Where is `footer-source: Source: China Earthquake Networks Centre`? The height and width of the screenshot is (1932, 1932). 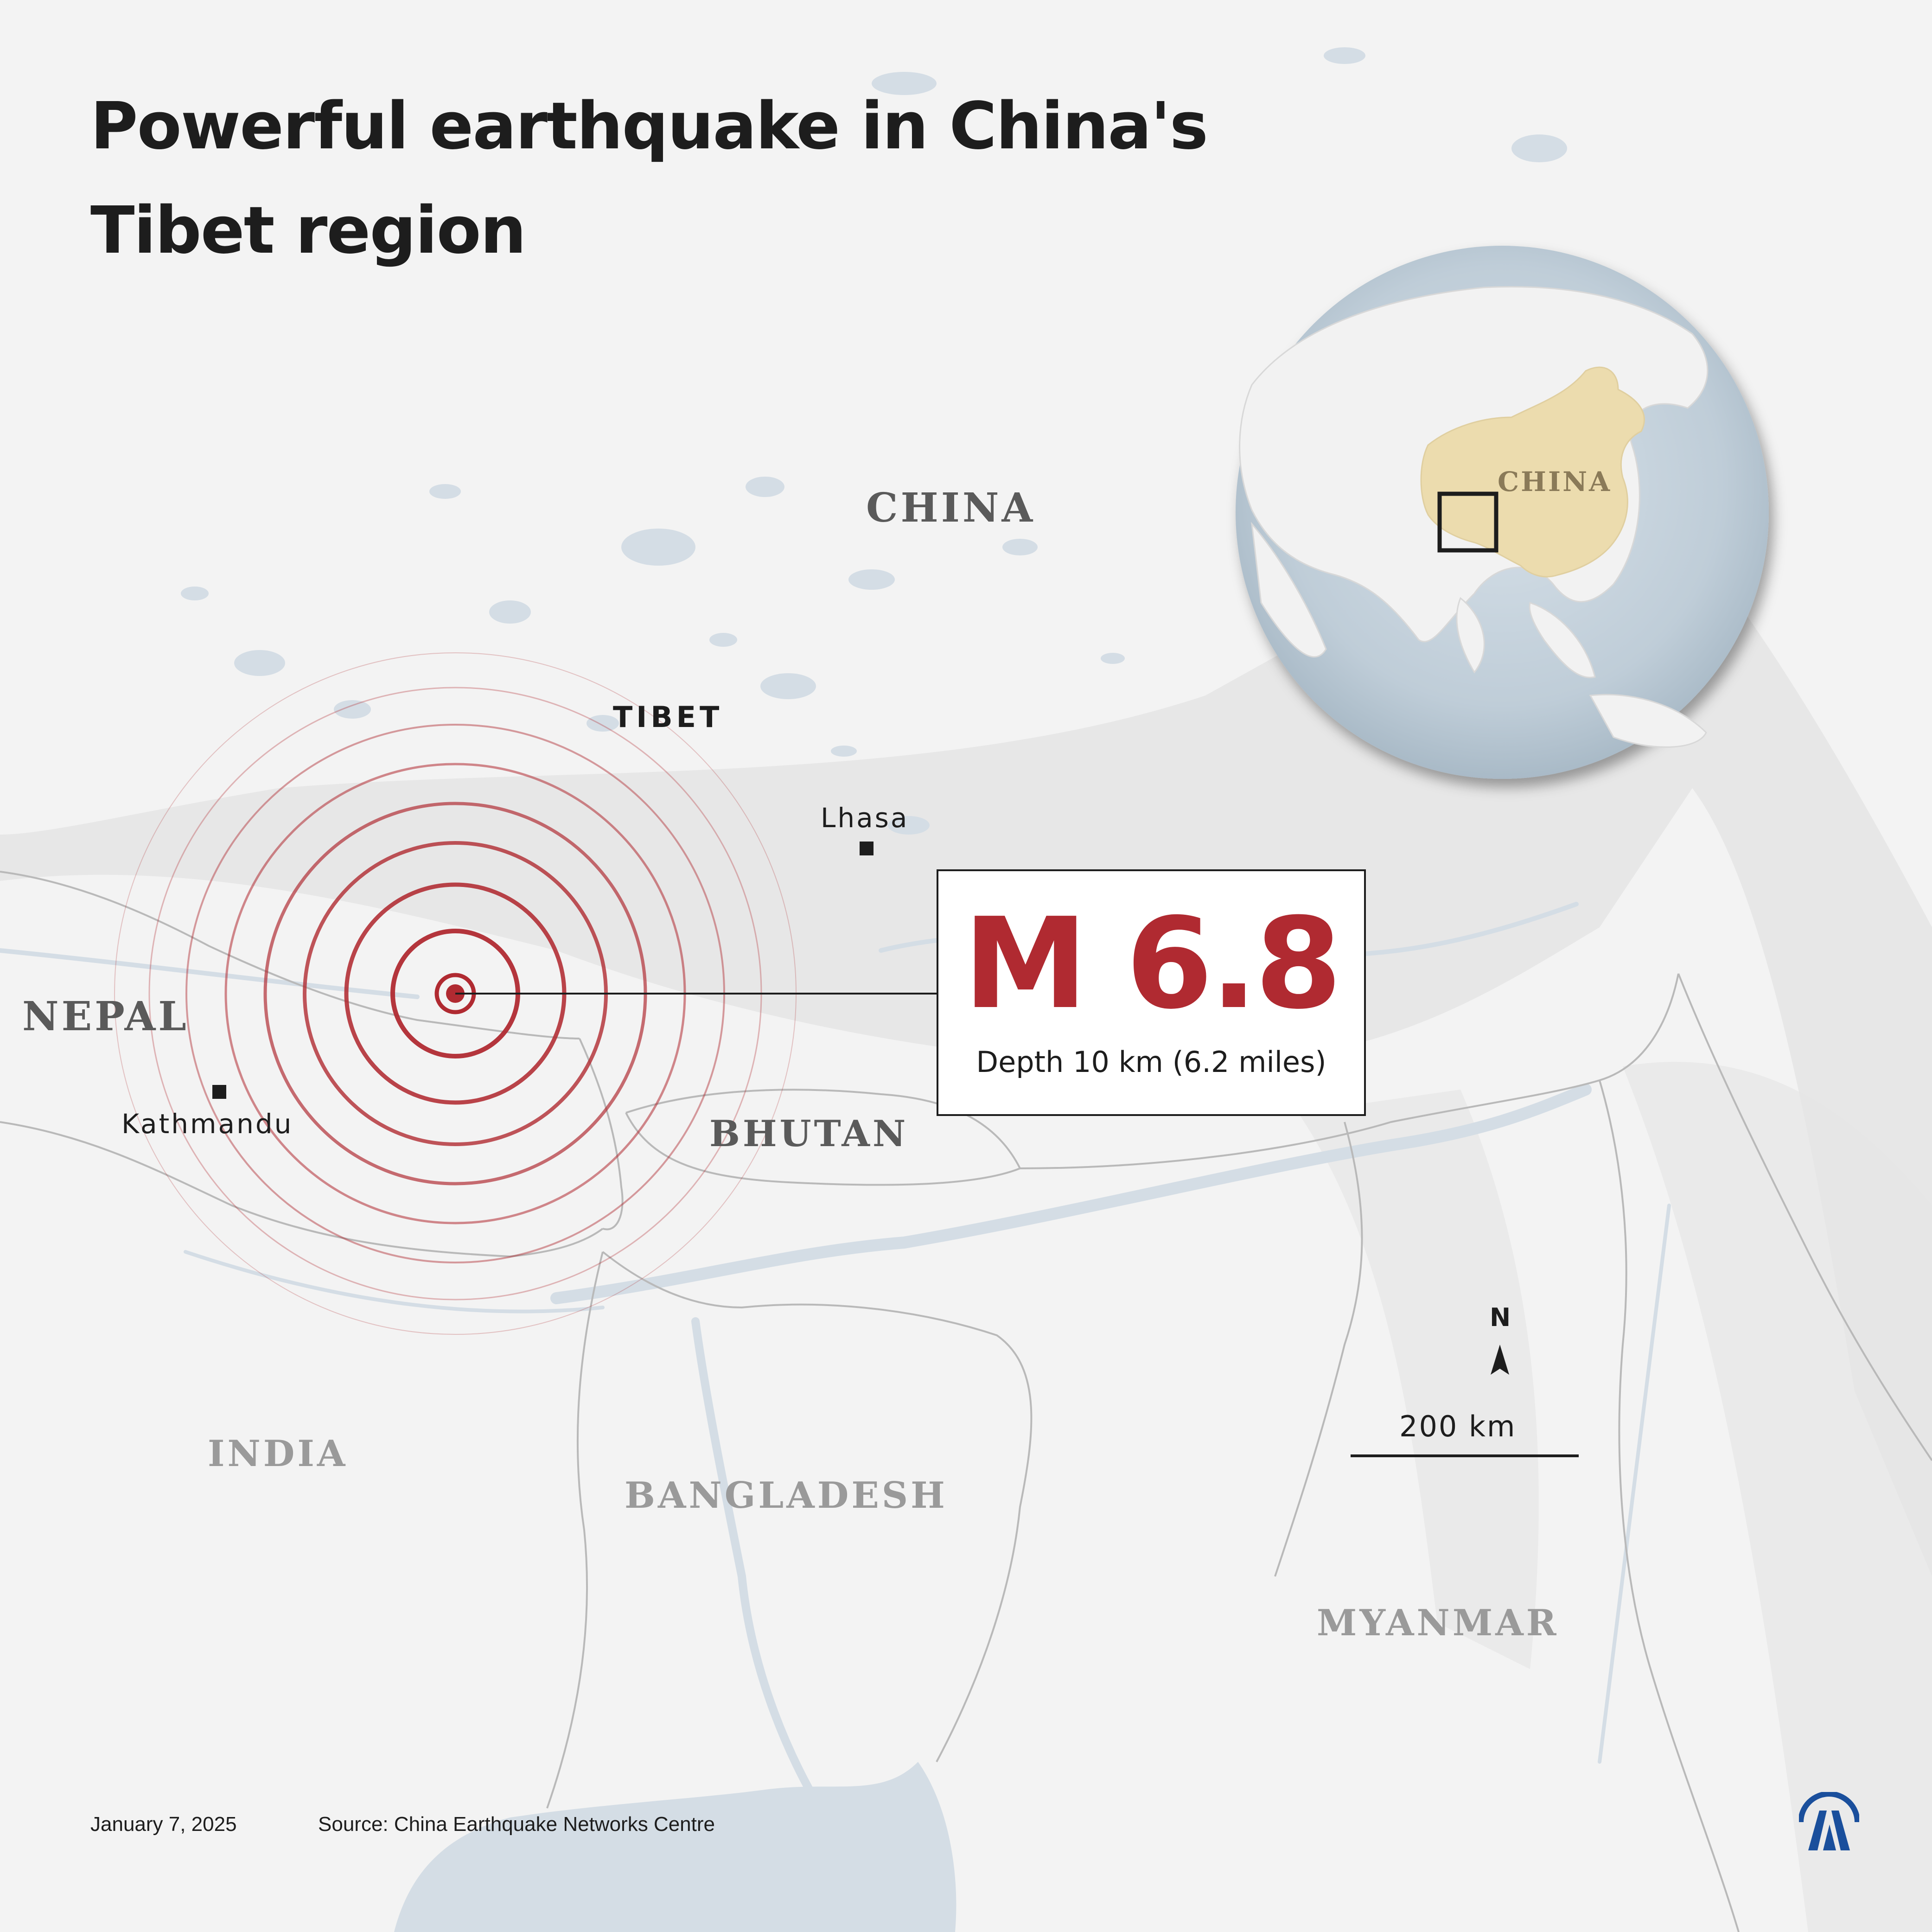
footer-source: Source: China Earthquake Networks Centre is located at coordinates (516, 1825).